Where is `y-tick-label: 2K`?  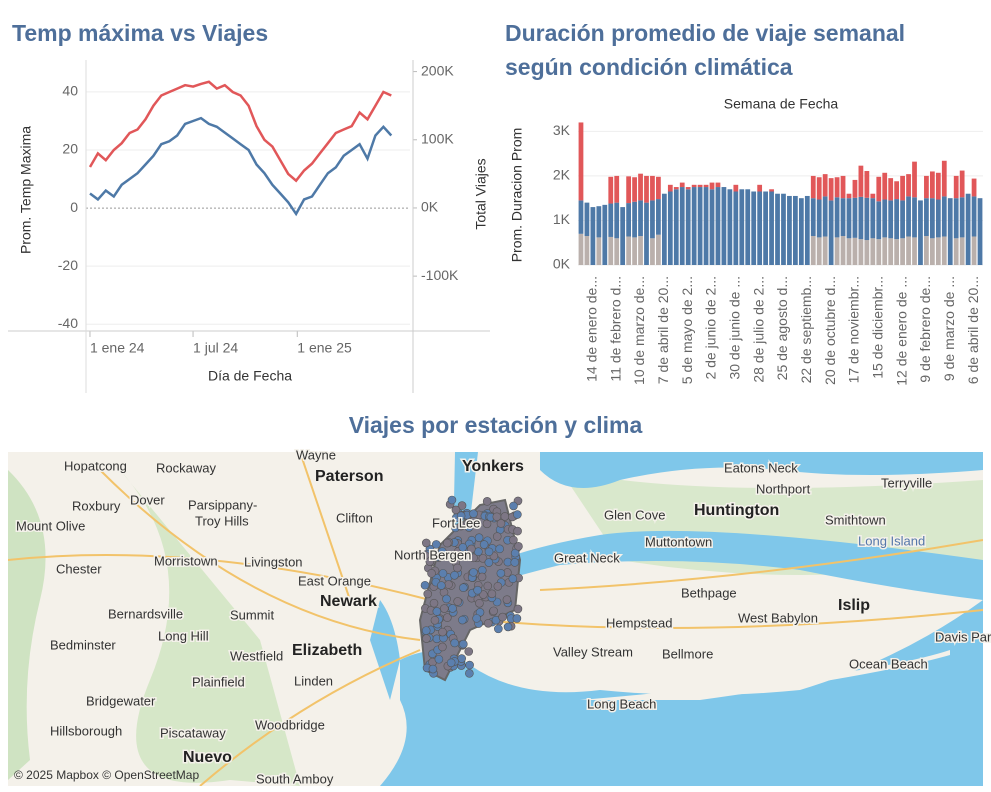 y-tick-label: 2K is located at coordinates (562, 175).